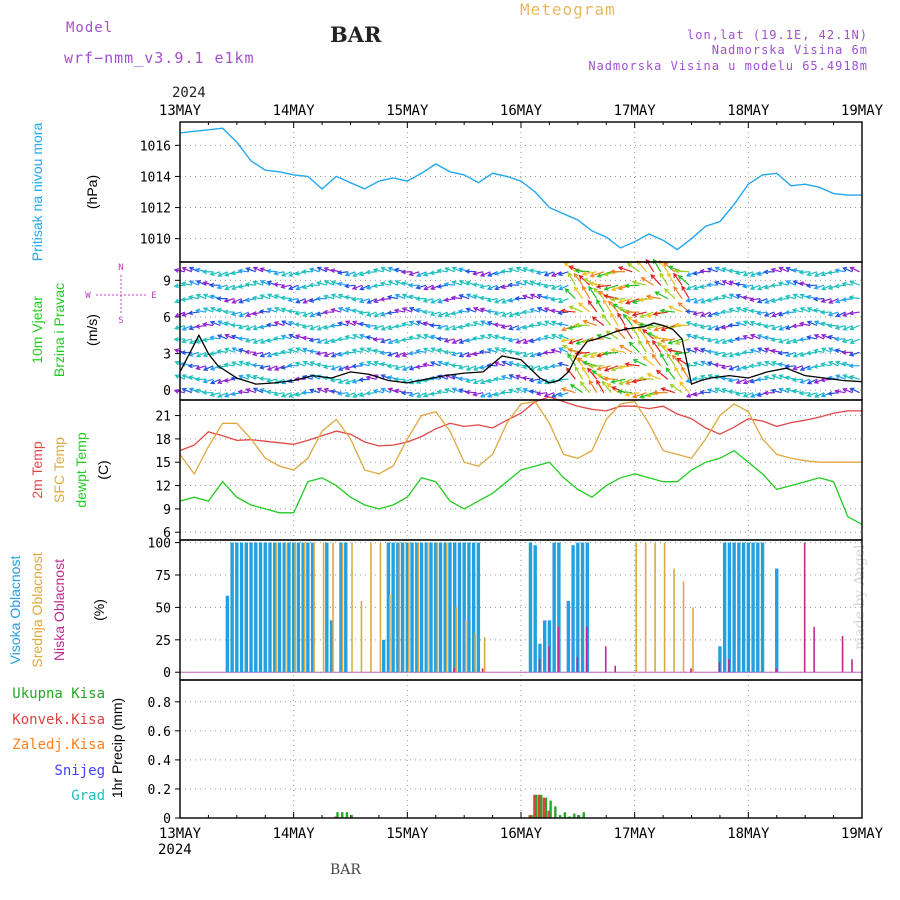 The height and width of the screenshot is (900, 900). I want to click on temp-side-label-1: 2m Temp, so click(37, 470).